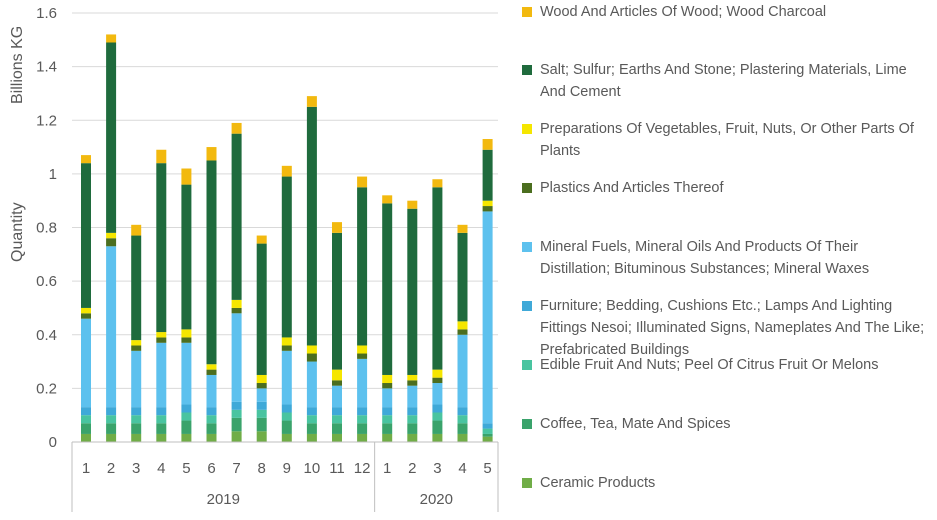 This screenshot has height=520, width=937. What do you see at coordinates (17, 232) in the screenshot?
I see `y-axis-title: Quantity` at bounding box center [17, 232].